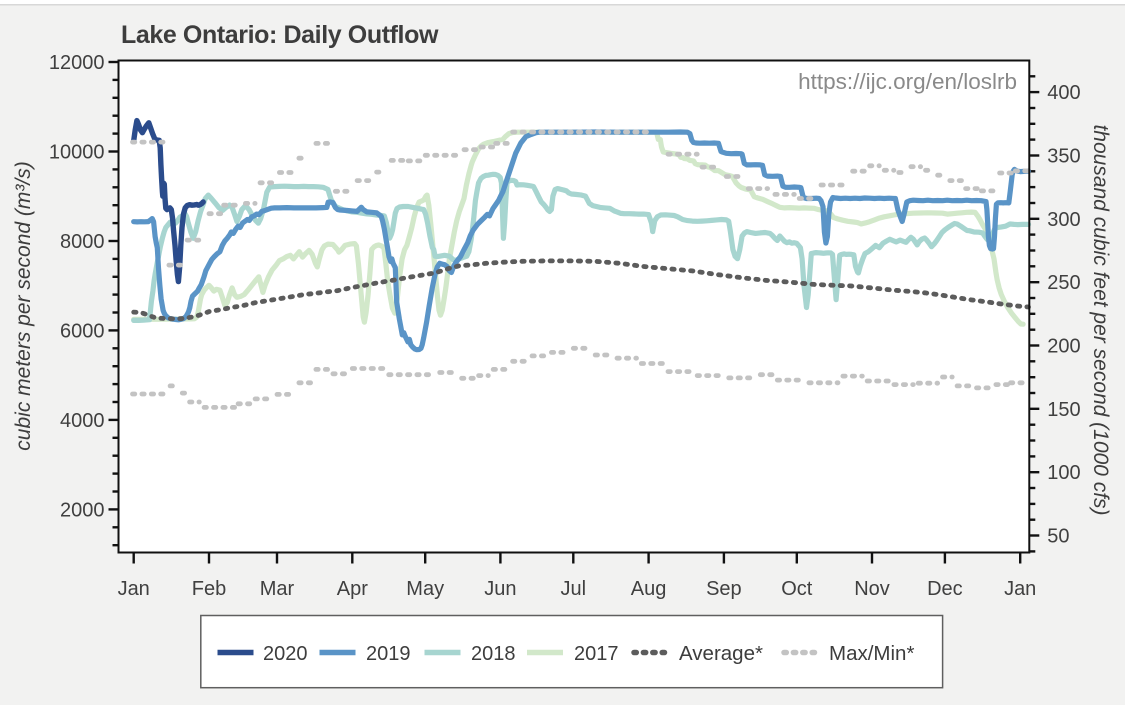 Image resolution: width=1125 pixels, height=705 pixels. I want to click on svg-text: 2019, so click(388, 654).